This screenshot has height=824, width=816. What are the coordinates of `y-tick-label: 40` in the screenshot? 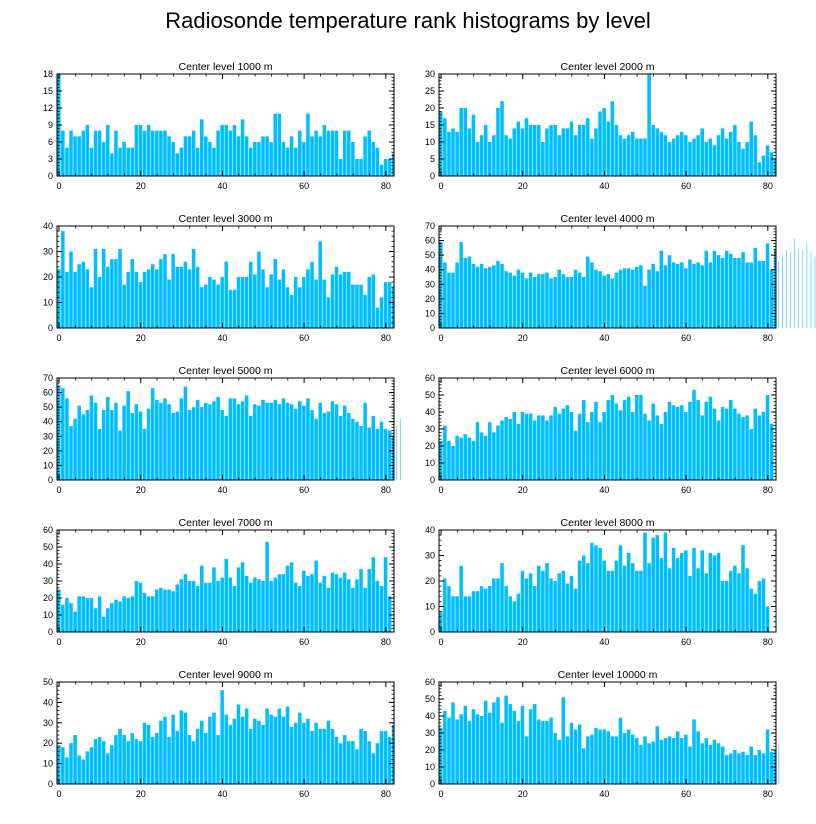 It's located at (48, 226).